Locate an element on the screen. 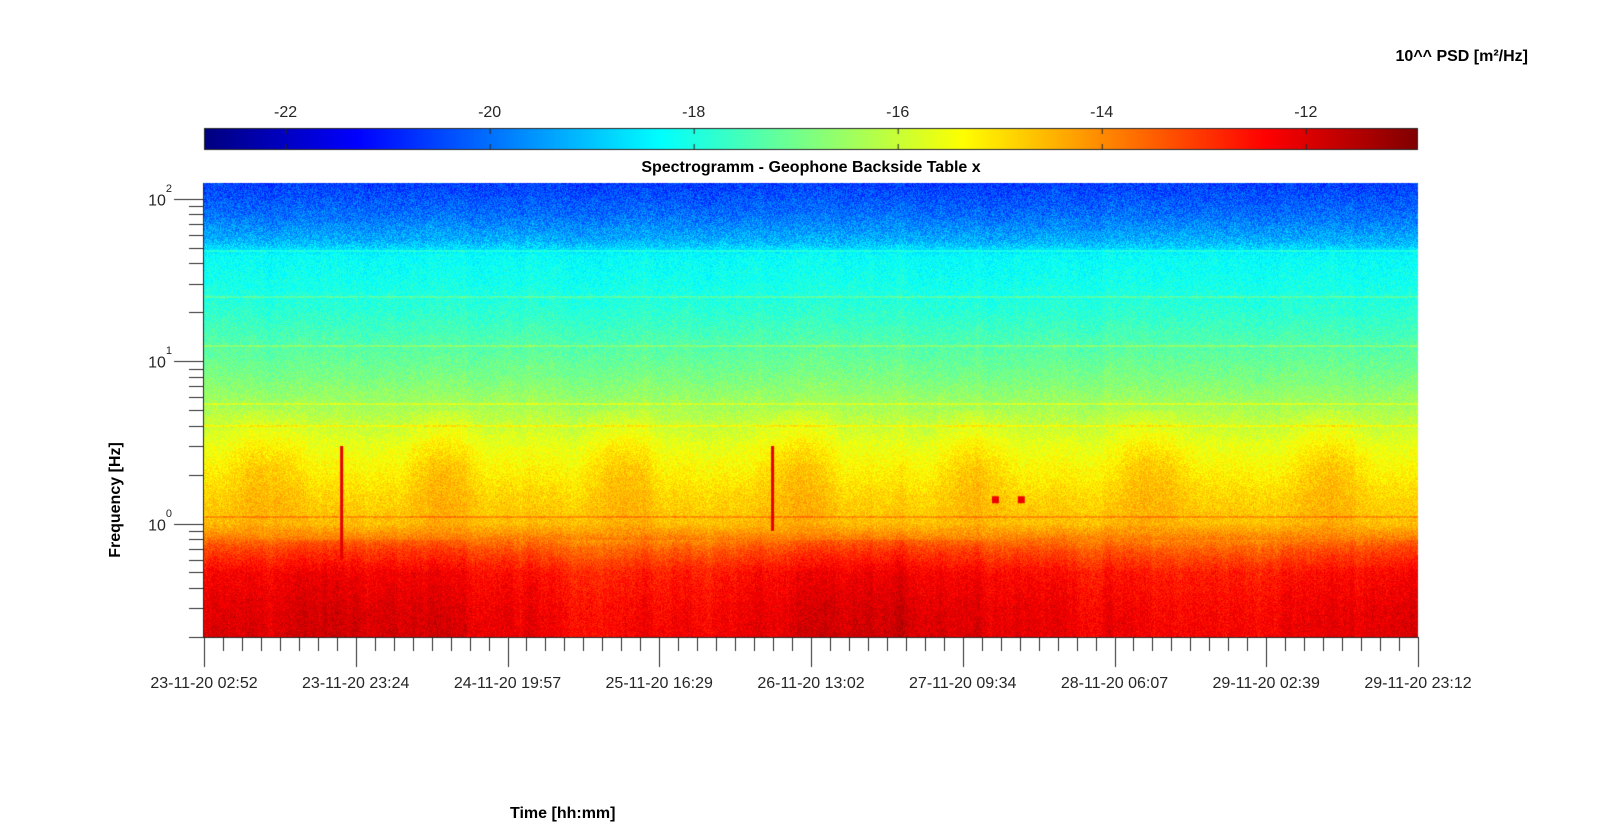 The height and width of the screenshot is (838, 1597). colorbar-tick-label: -18 is located at coordinates (694, 112).